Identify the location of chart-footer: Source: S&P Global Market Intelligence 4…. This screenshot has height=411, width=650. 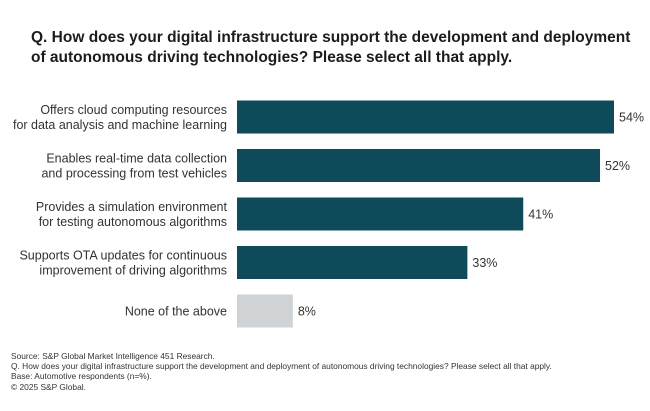
(326, 371).